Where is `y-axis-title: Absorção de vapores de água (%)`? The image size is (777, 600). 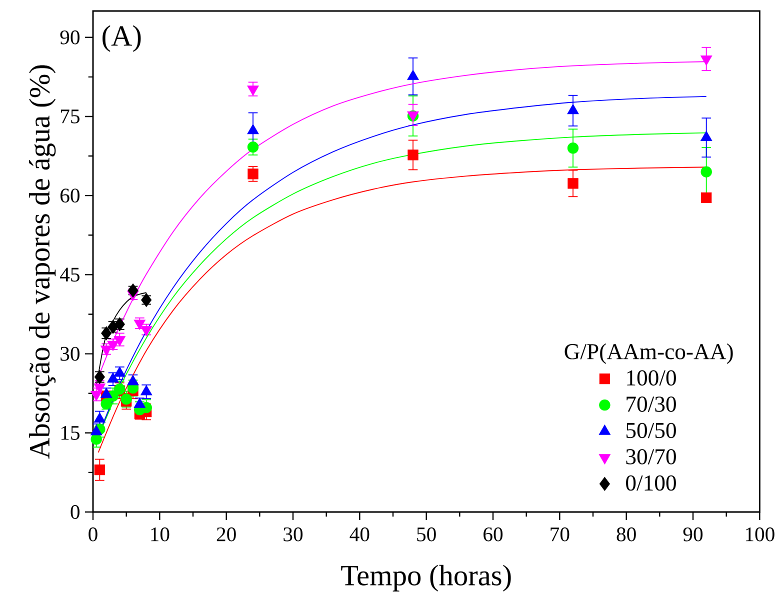
y-axis-title: Absorção de vapores de água (%) is located at coordinates (42, 262).